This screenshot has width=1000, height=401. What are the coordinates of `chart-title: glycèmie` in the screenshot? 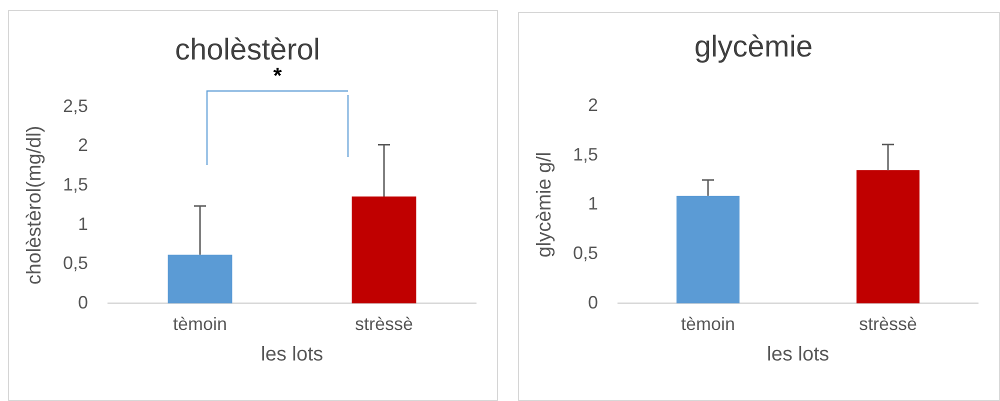 It's located at (753, 47).